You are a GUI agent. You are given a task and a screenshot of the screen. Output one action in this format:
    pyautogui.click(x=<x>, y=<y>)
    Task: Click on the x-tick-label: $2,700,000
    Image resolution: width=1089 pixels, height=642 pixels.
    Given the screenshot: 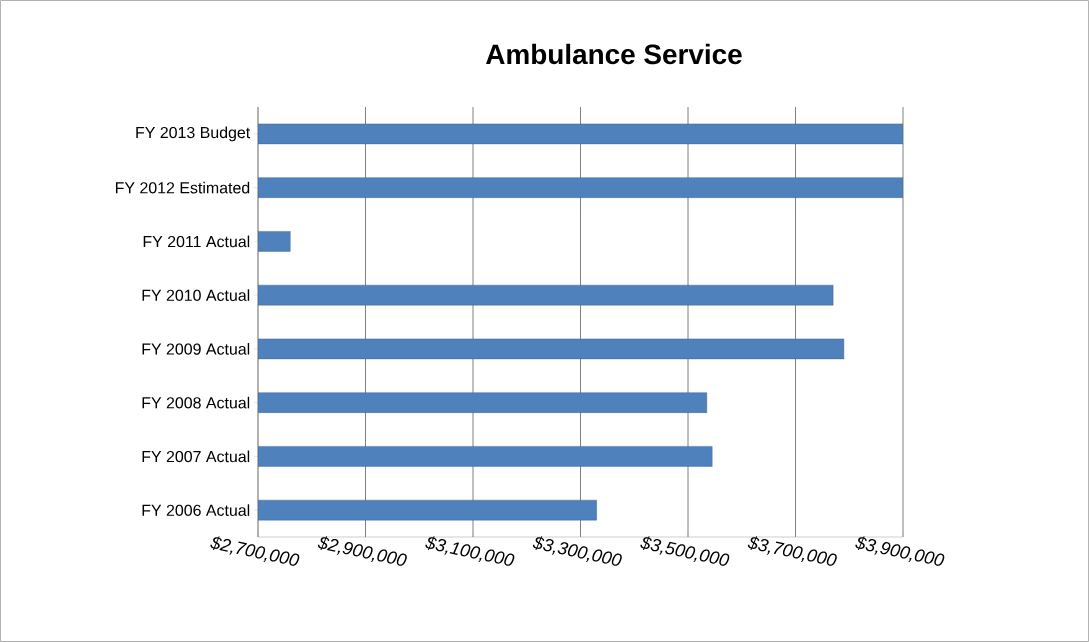 What is the action you would take?
    pyautogui.click(x=255, y=551)
    